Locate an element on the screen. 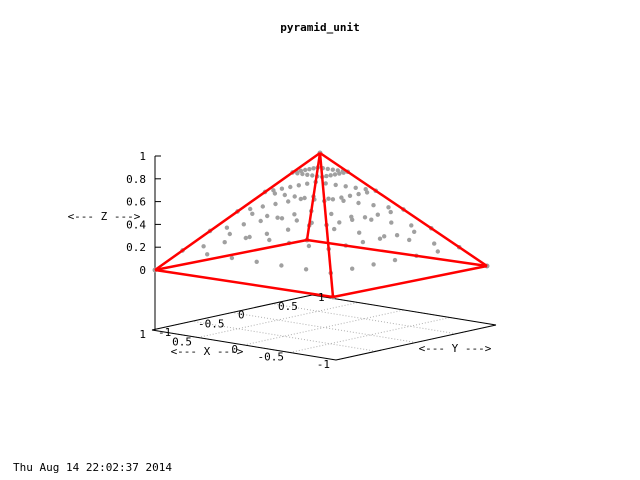  z-tick-label: 0.6 is located at coordinates (136, 202).